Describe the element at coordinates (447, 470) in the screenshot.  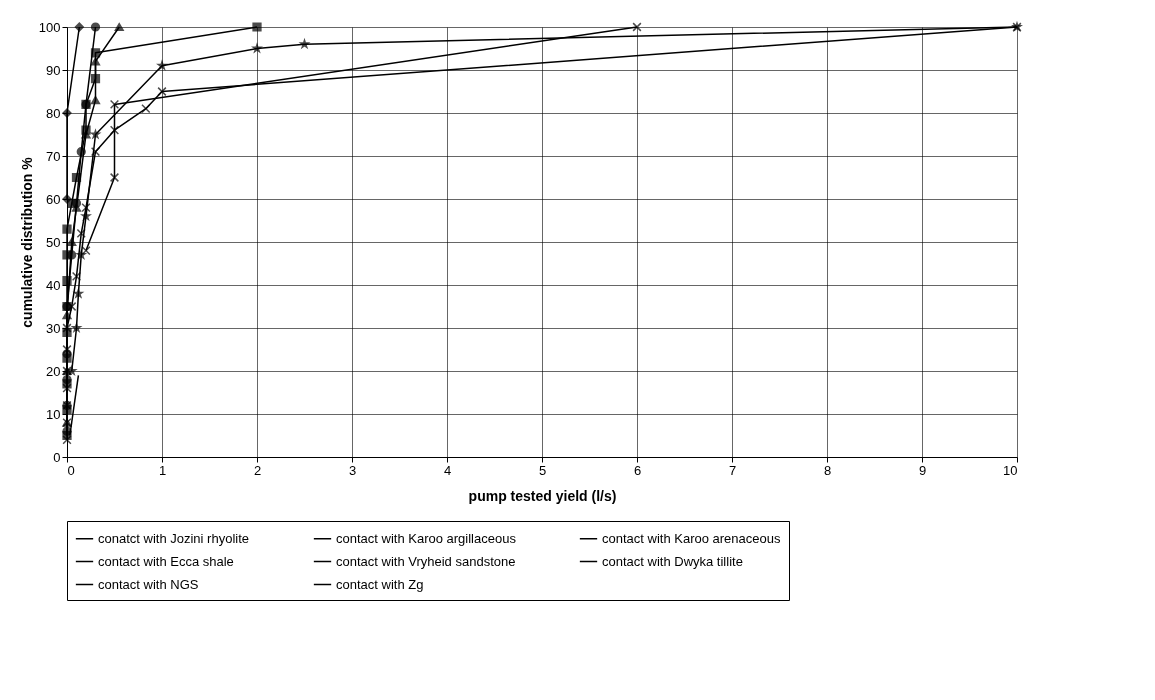
I see `x-tick-label: 4` at that location.